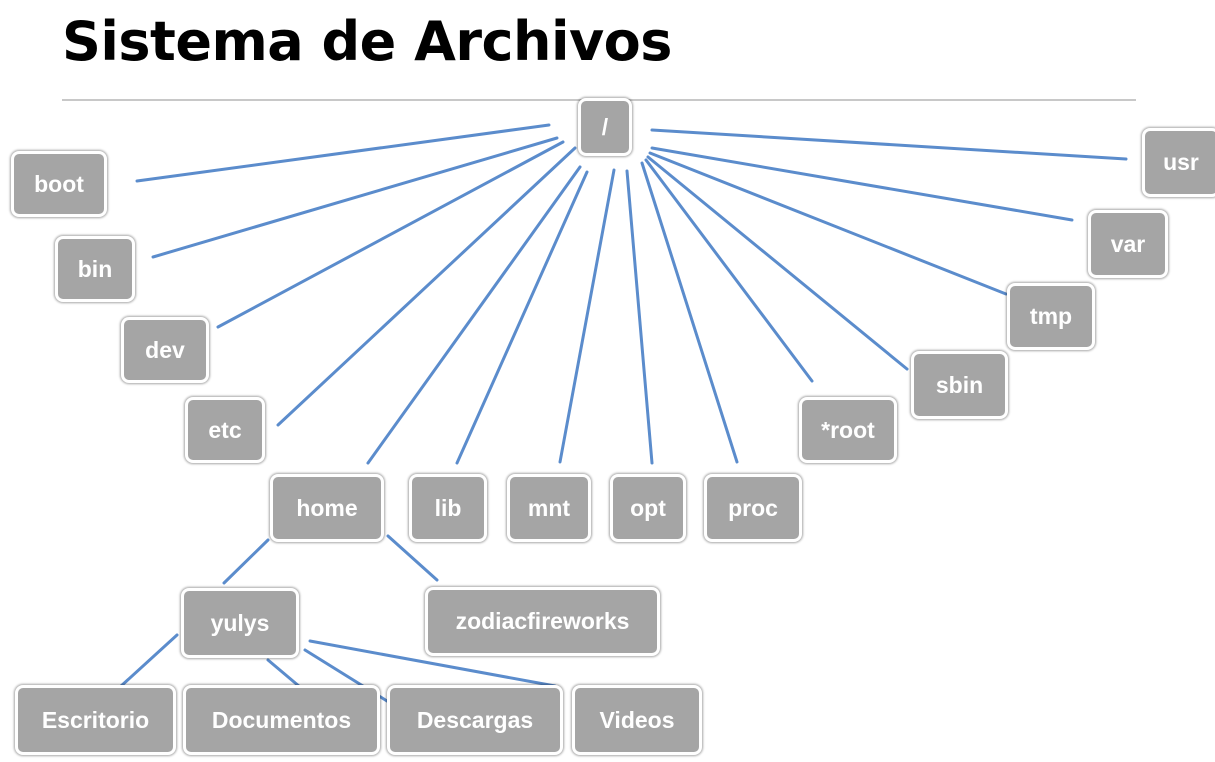 This screenshot has width=1215, height=762. Describe the element at coordinates (637, 720) in the screenshot. I see `node-videos: Videos` at that location.